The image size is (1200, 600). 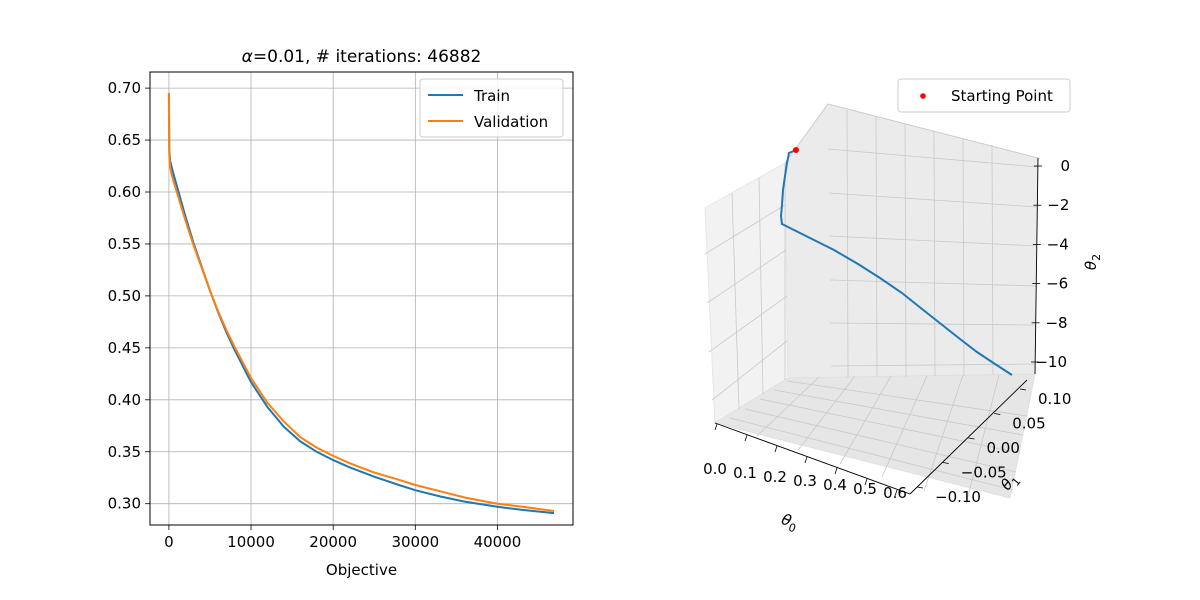 I want to click on y-tick-label: 0.70, so click(x=124, y=88).